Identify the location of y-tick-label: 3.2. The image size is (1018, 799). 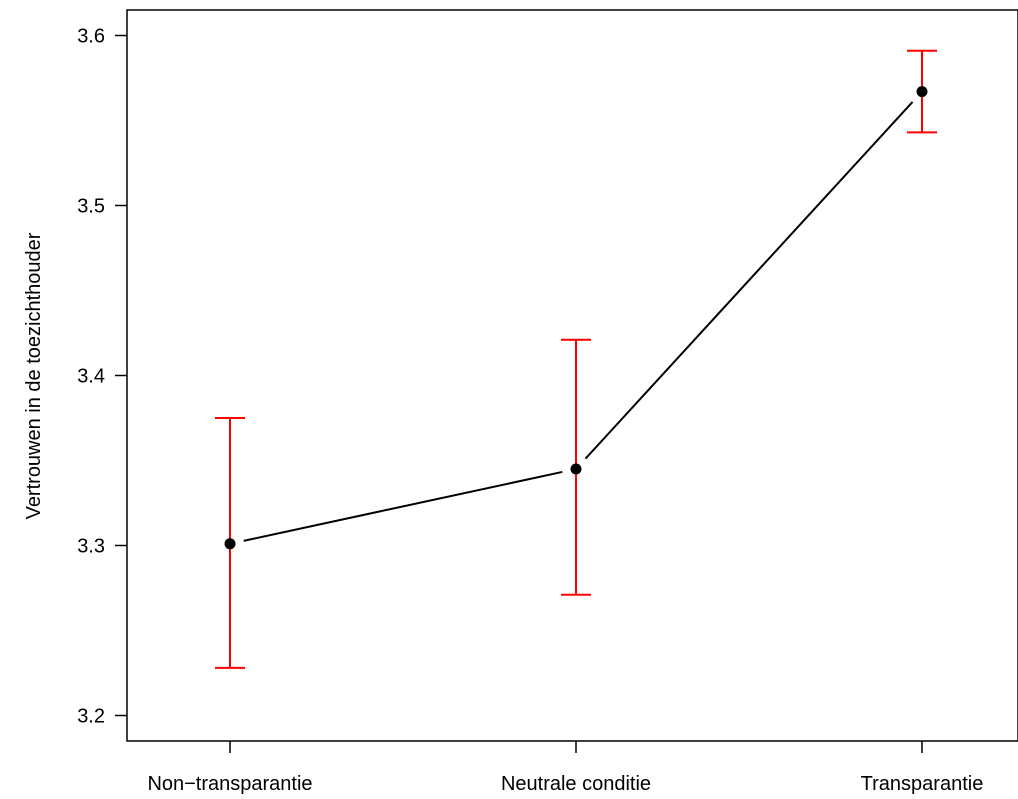
(91, 717).